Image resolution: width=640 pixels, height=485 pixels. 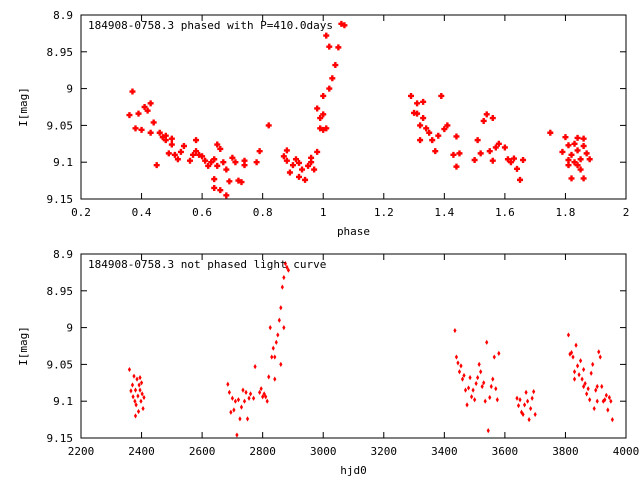 I want to click on x-axis-label: hjd0, so click(x=353, y=470).